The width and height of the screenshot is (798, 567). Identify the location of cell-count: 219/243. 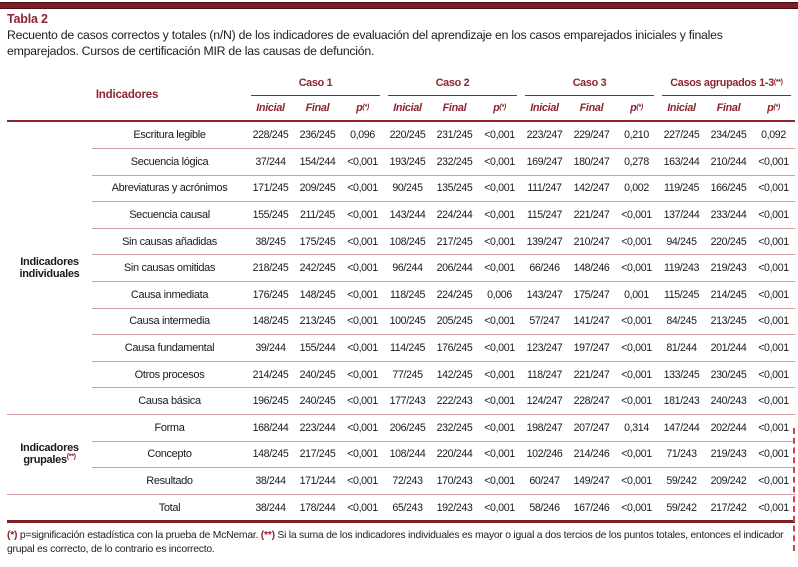
(728, 454).